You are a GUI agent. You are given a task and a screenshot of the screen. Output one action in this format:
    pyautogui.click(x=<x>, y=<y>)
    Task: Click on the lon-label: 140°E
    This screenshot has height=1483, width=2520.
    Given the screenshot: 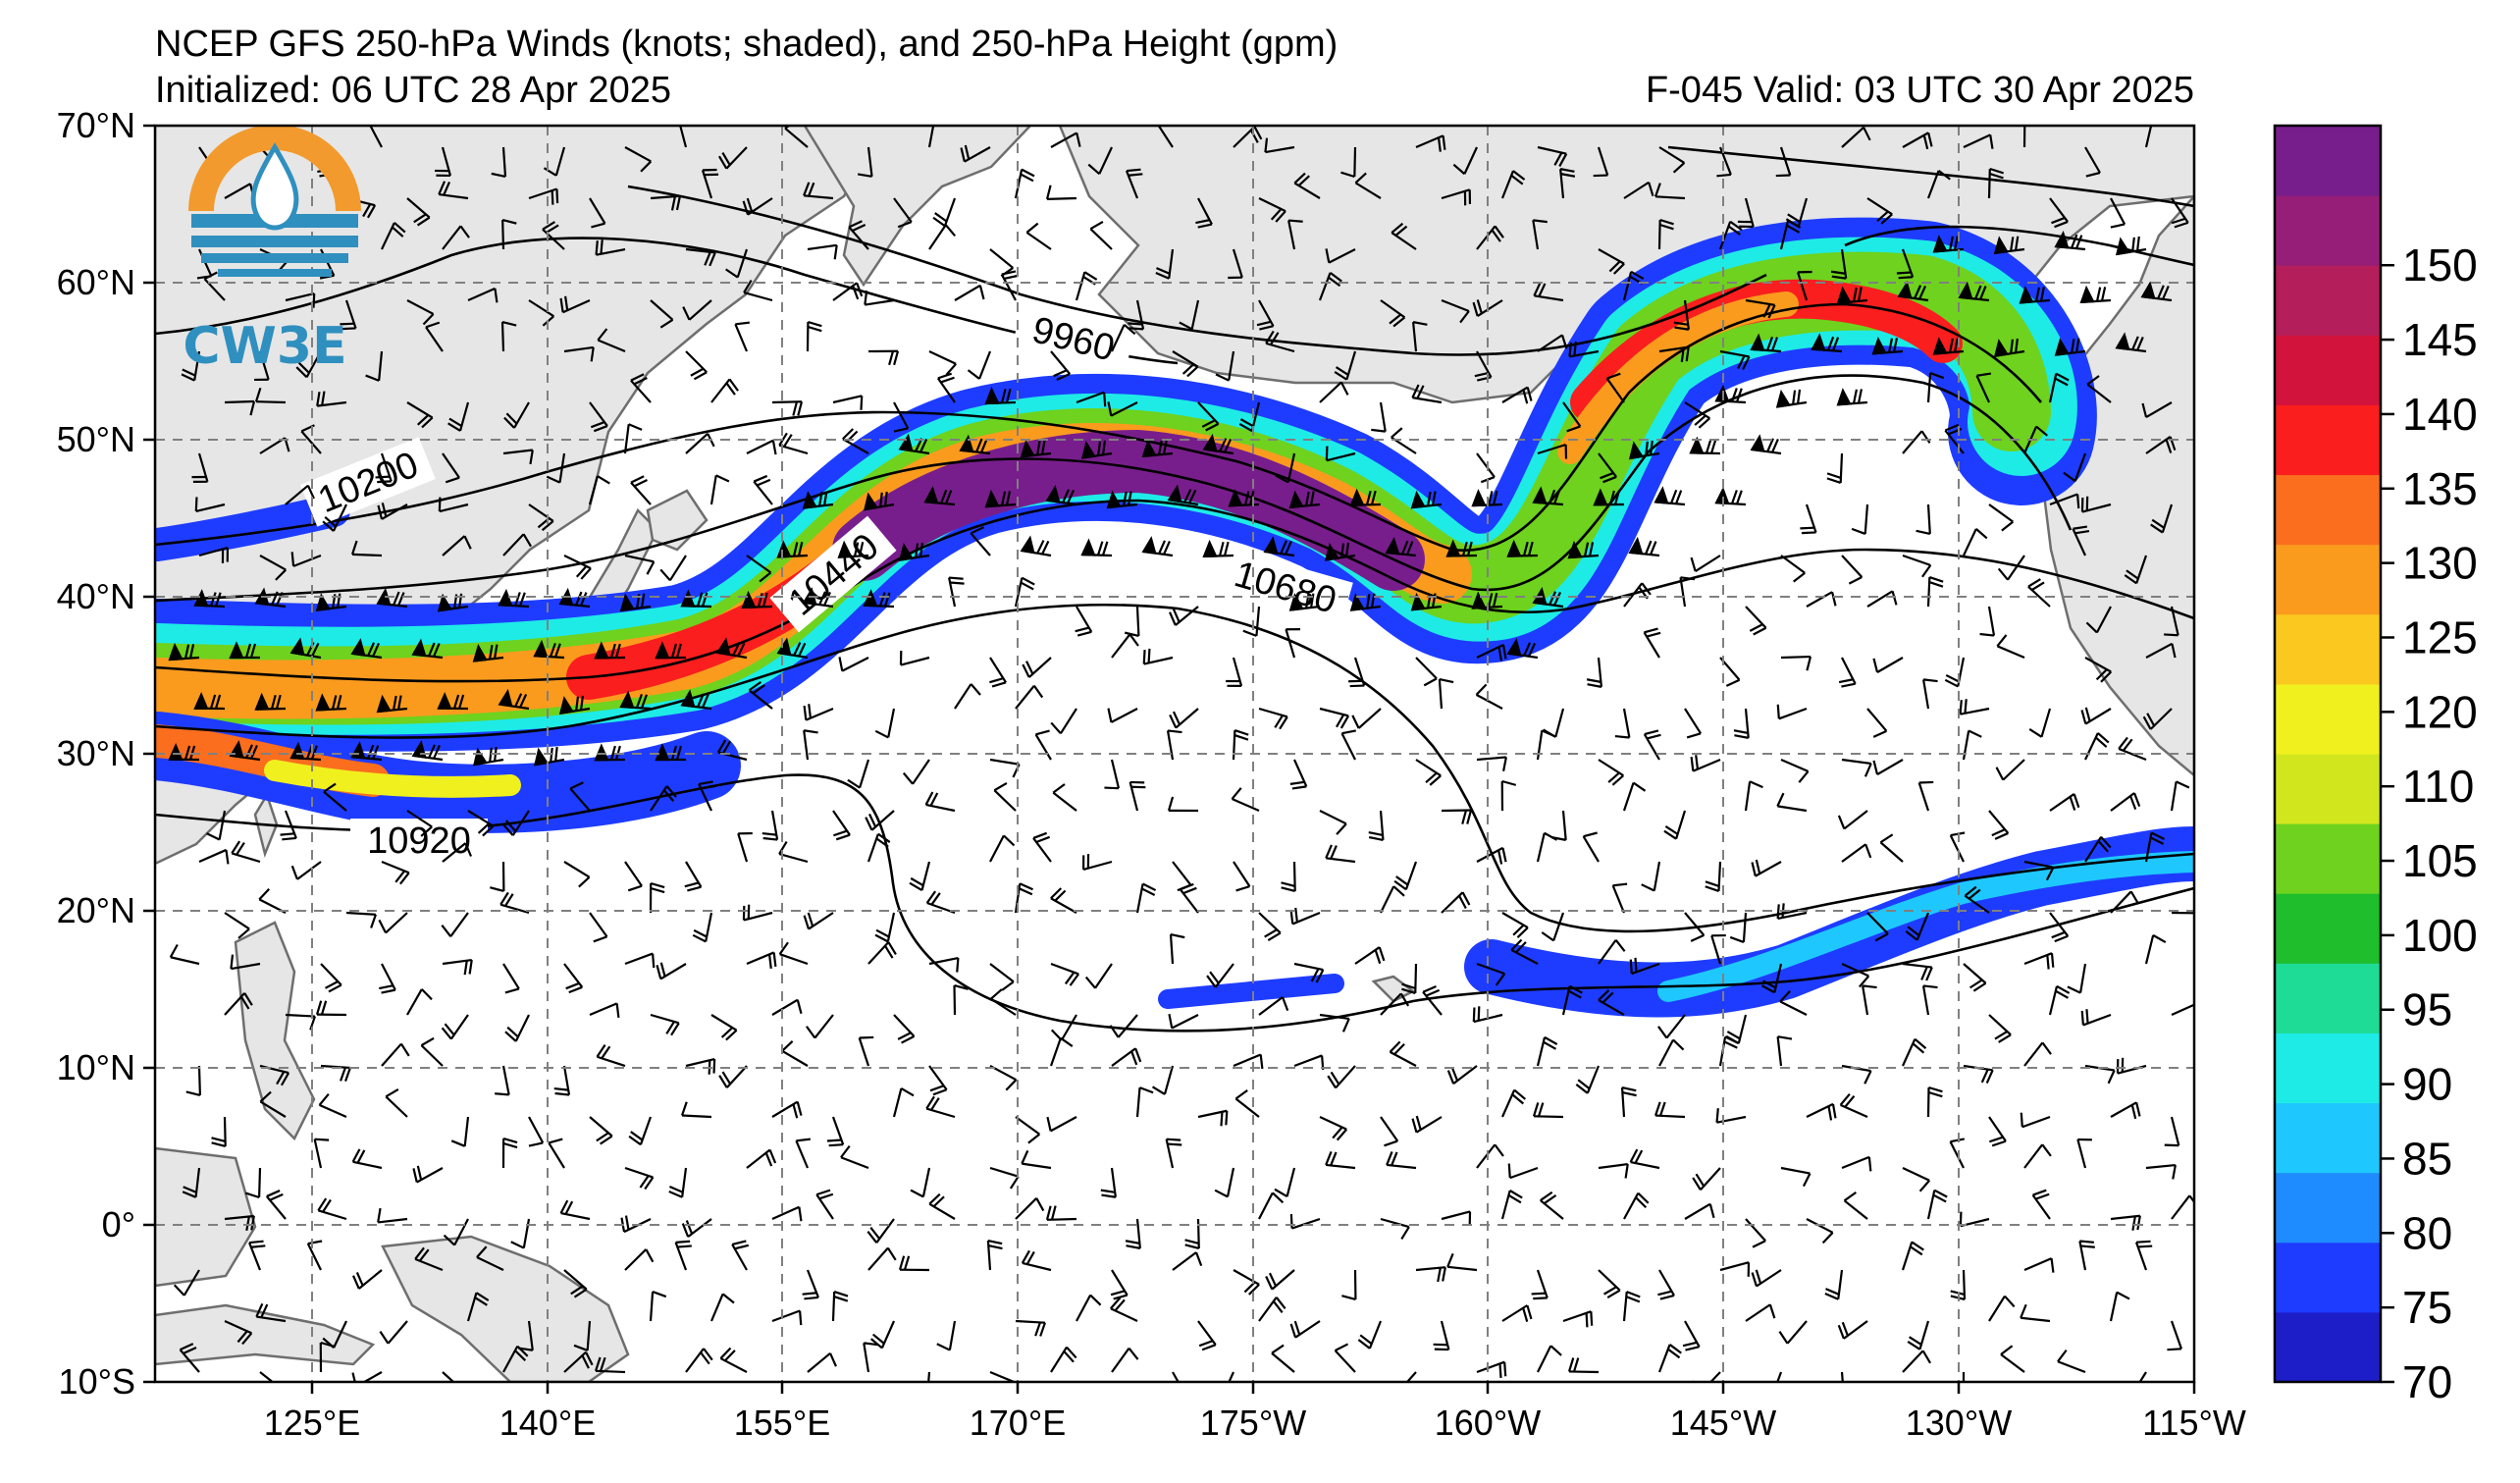 What is the action you would take?
    pyautogui.click(x=547, y=1423)
    